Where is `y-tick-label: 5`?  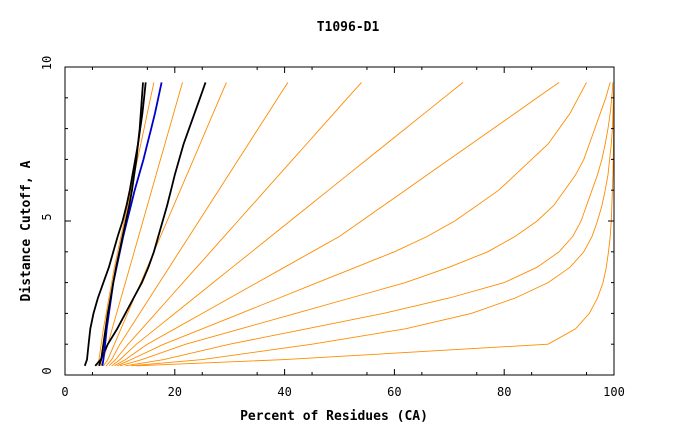
y-tick-label: 5 is located at coordinates (47, 216).